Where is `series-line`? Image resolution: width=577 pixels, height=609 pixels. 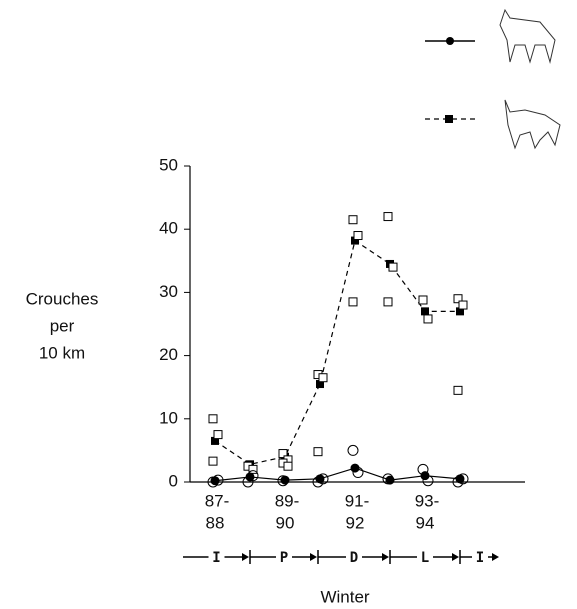 series-line is located at coordinates (337, 474).